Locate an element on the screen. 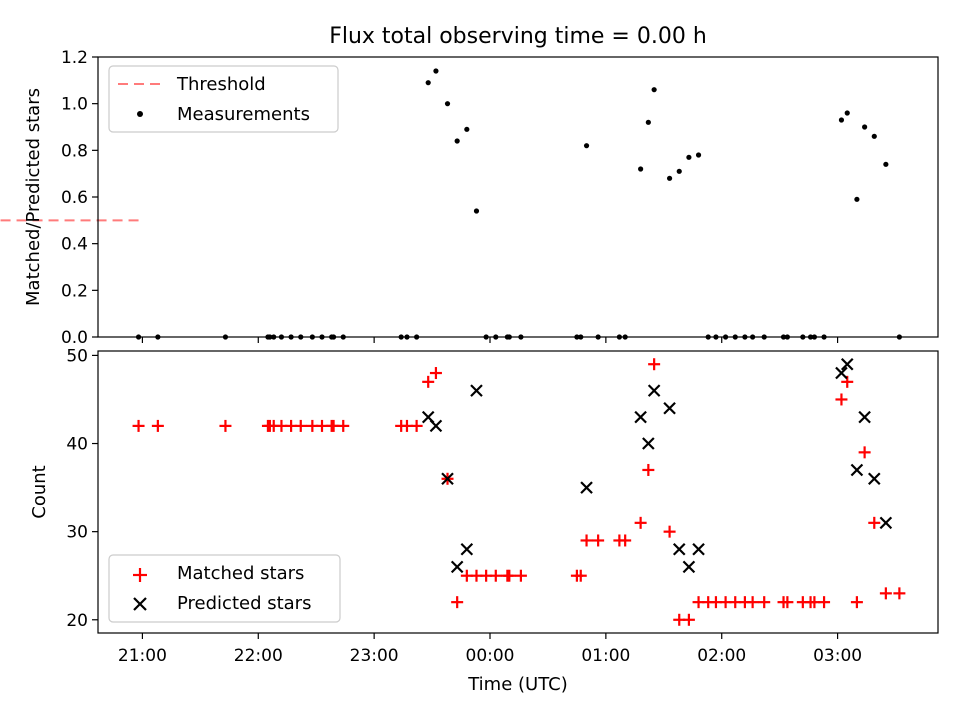 The image size is (960, 720). bottom-legend-box is located at coordinates (224, 588).